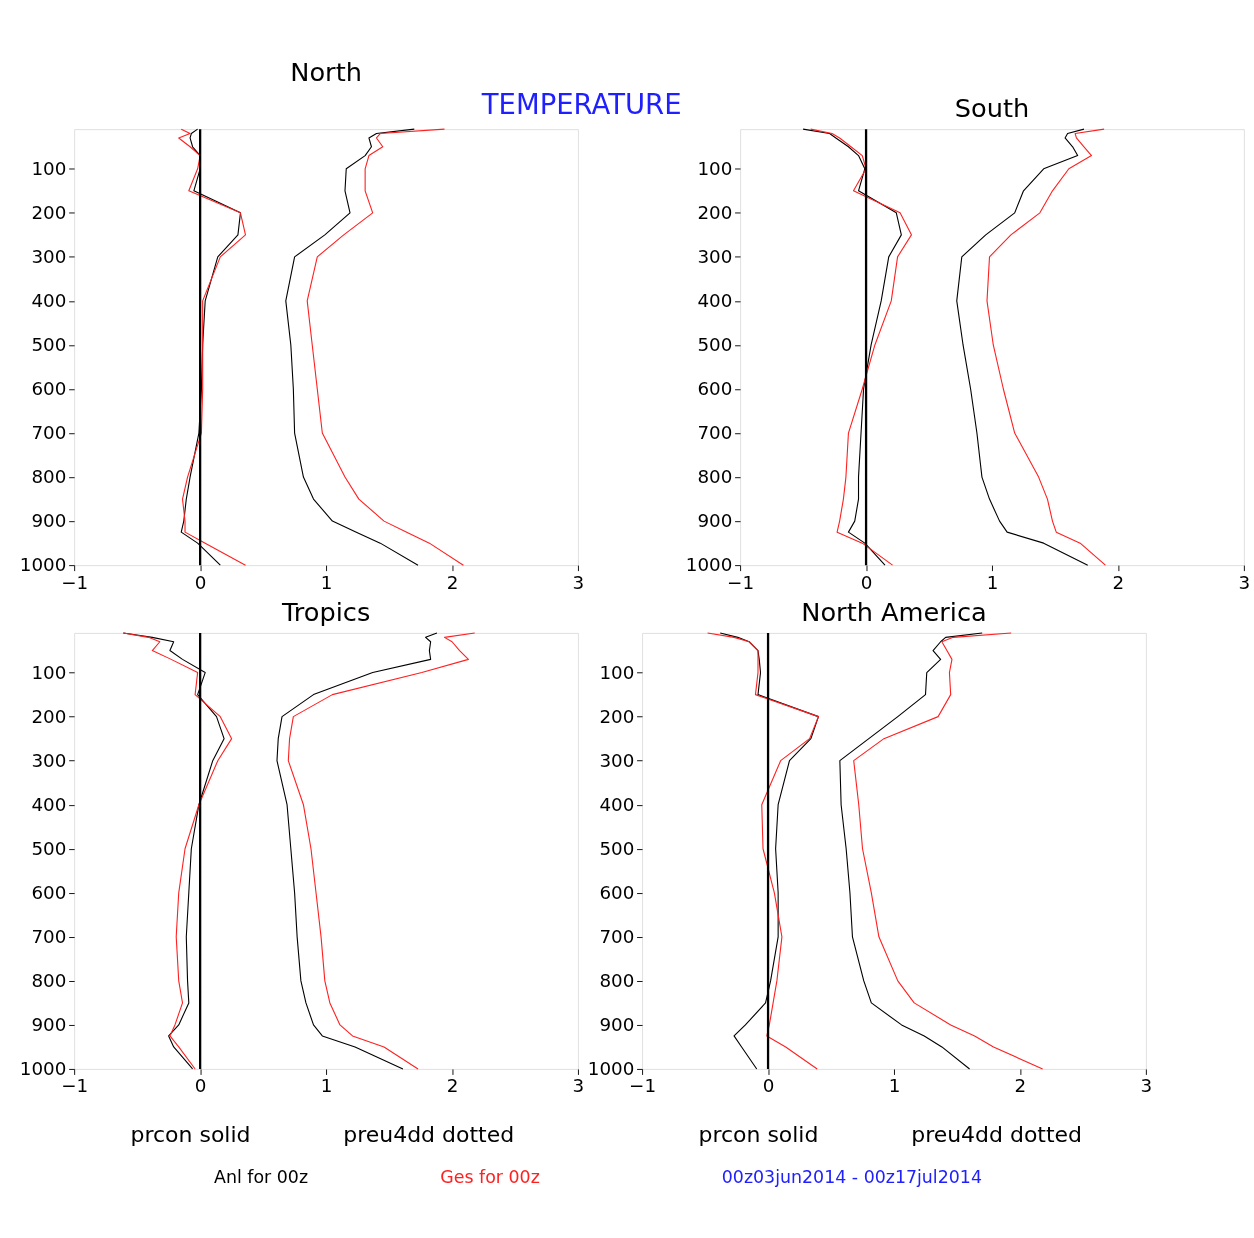  I want to click on text: Ges for 00z, so click(490, 1176).